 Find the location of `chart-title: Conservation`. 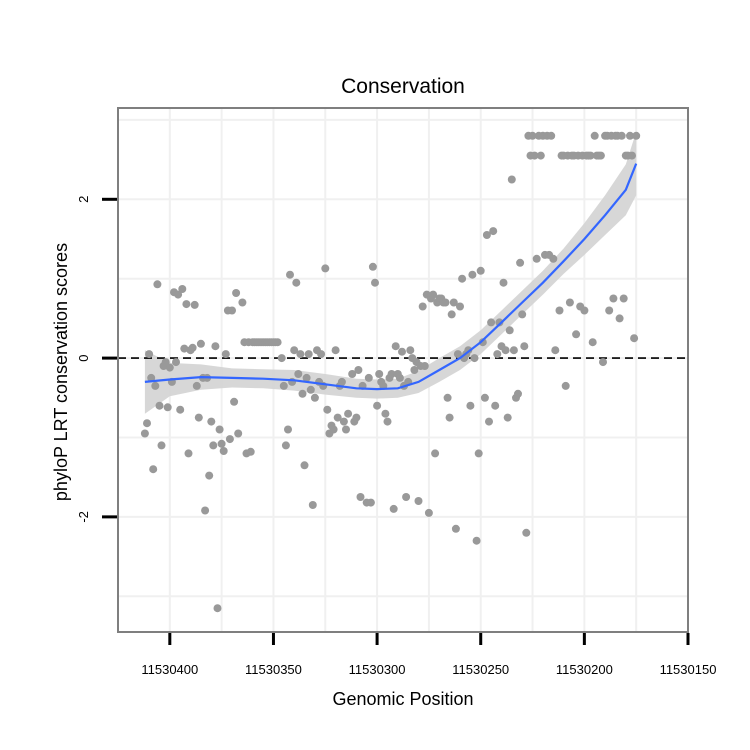

chart-title: Conservation is located at coordinates (403, 86).